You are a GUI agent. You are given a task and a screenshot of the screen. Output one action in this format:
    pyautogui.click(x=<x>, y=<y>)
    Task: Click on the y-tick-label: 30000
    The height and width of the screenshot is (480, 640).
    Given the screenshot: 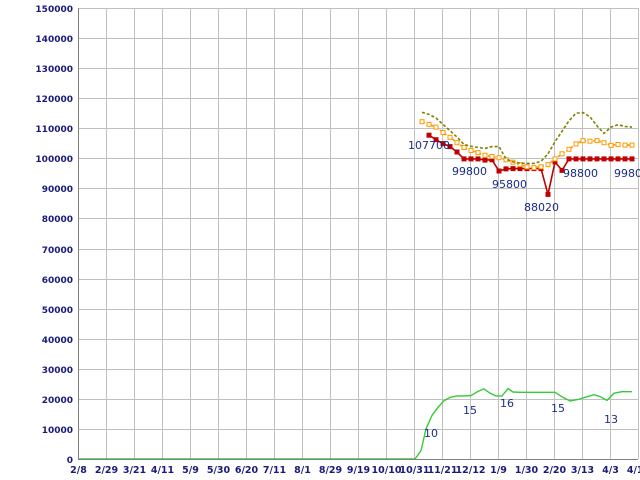 What is the action you would take?
    pyautogui.click(x=57, y=371)
    